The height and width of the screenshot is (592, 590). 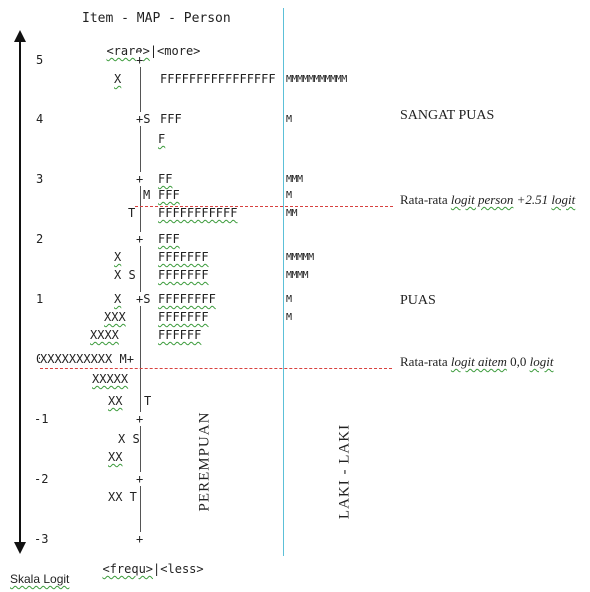 I want to click on row-2a-f: FFF, so click(x=169, y=239).